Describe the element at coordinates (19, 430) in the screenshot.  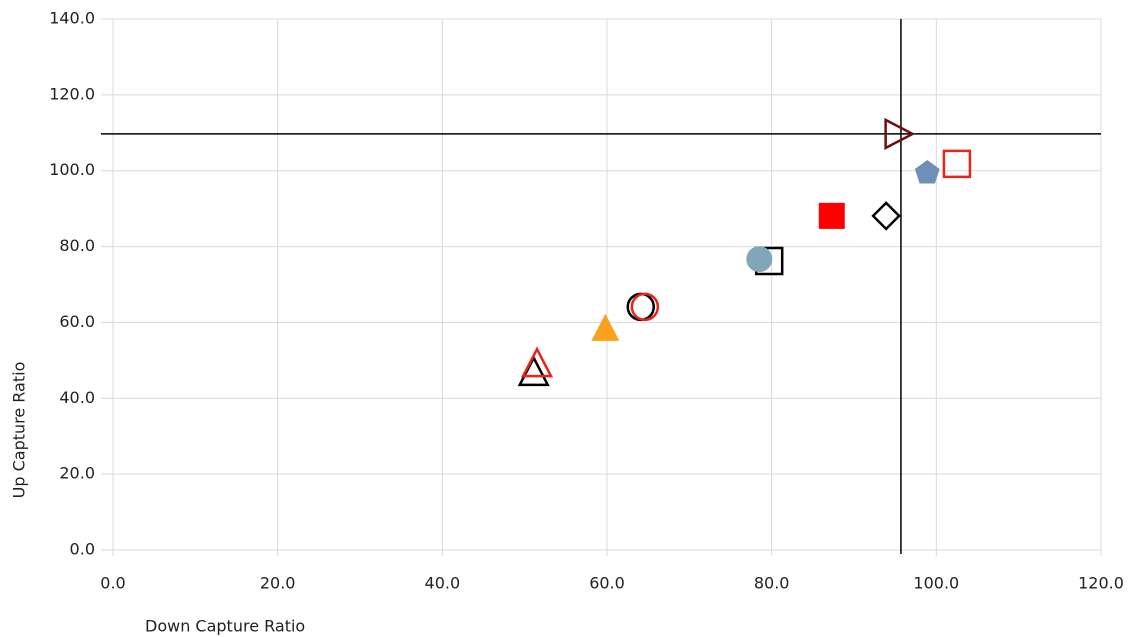
I see `y-axis-label: Up Capture Ratio` at that location.